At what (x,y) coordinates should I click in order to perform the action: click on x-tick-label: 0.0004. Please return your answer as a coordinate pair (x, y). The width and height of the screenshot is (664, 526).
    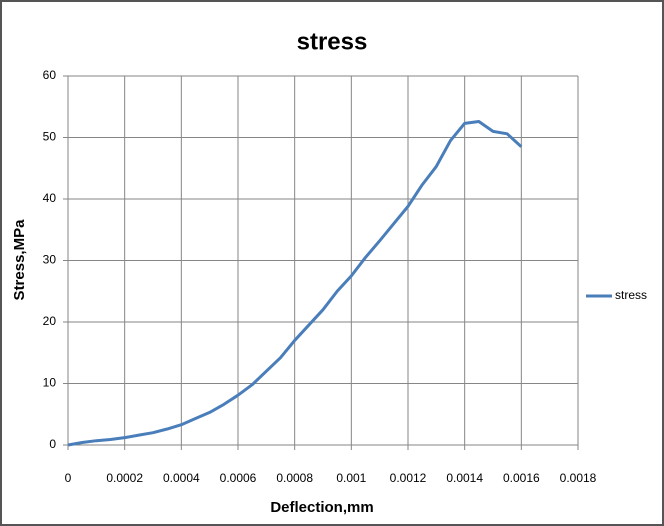
    Looking at the image, I should click on (181, 478).